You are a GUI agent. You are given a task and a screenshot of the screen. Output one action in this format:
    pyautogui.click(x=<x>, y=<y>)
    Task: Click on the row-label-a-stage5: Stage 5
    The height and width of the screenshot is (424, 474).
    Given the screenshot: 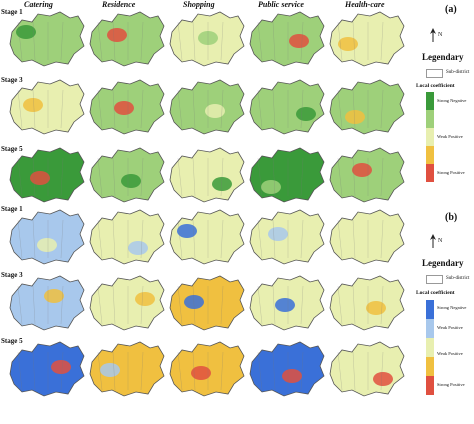 What is the action you would take?
    pyautogui.click(x=12, y=149)
    